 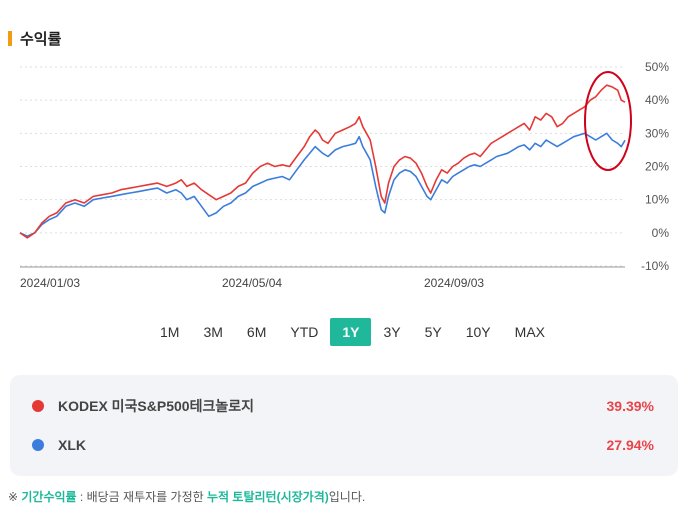 What do you see at coordinates (608, 121) in the screenshot?
I see `highlight-circle-annotation` at bounding box center [608, 121].